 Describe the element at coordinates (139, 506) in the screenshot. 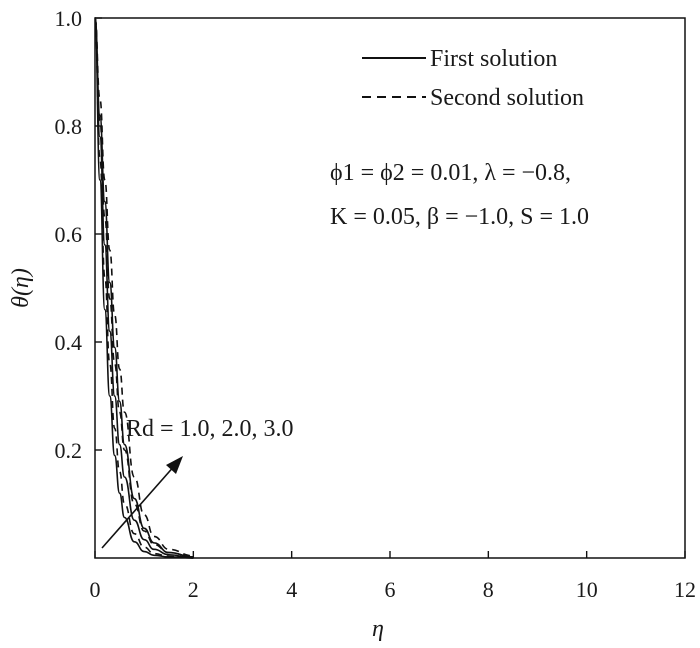

I see `rd-arrow-shaft` at that location.